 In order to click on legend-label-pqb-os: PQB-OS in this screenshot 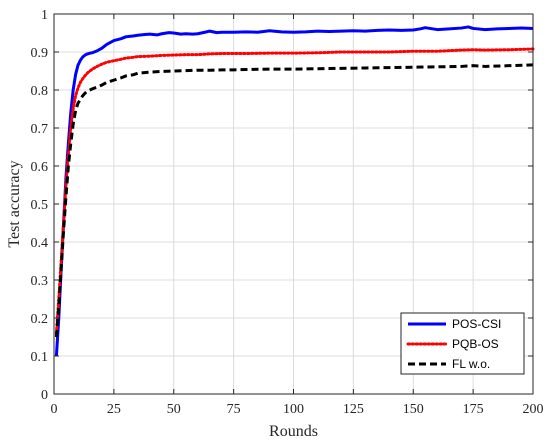, I will do `click(475, 344)`.